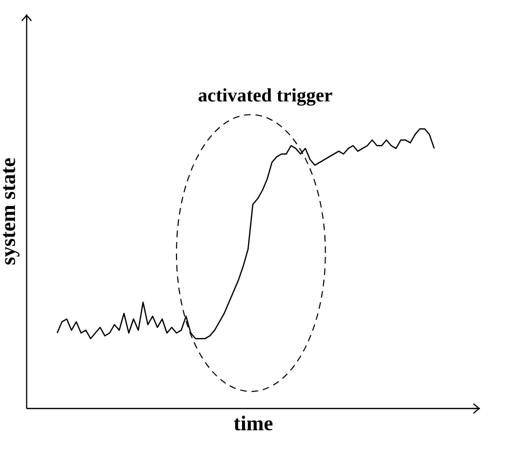  Describe the element at coordinates (11, 211) in the screenshot. I see `y-axis-title: system state` at that location.